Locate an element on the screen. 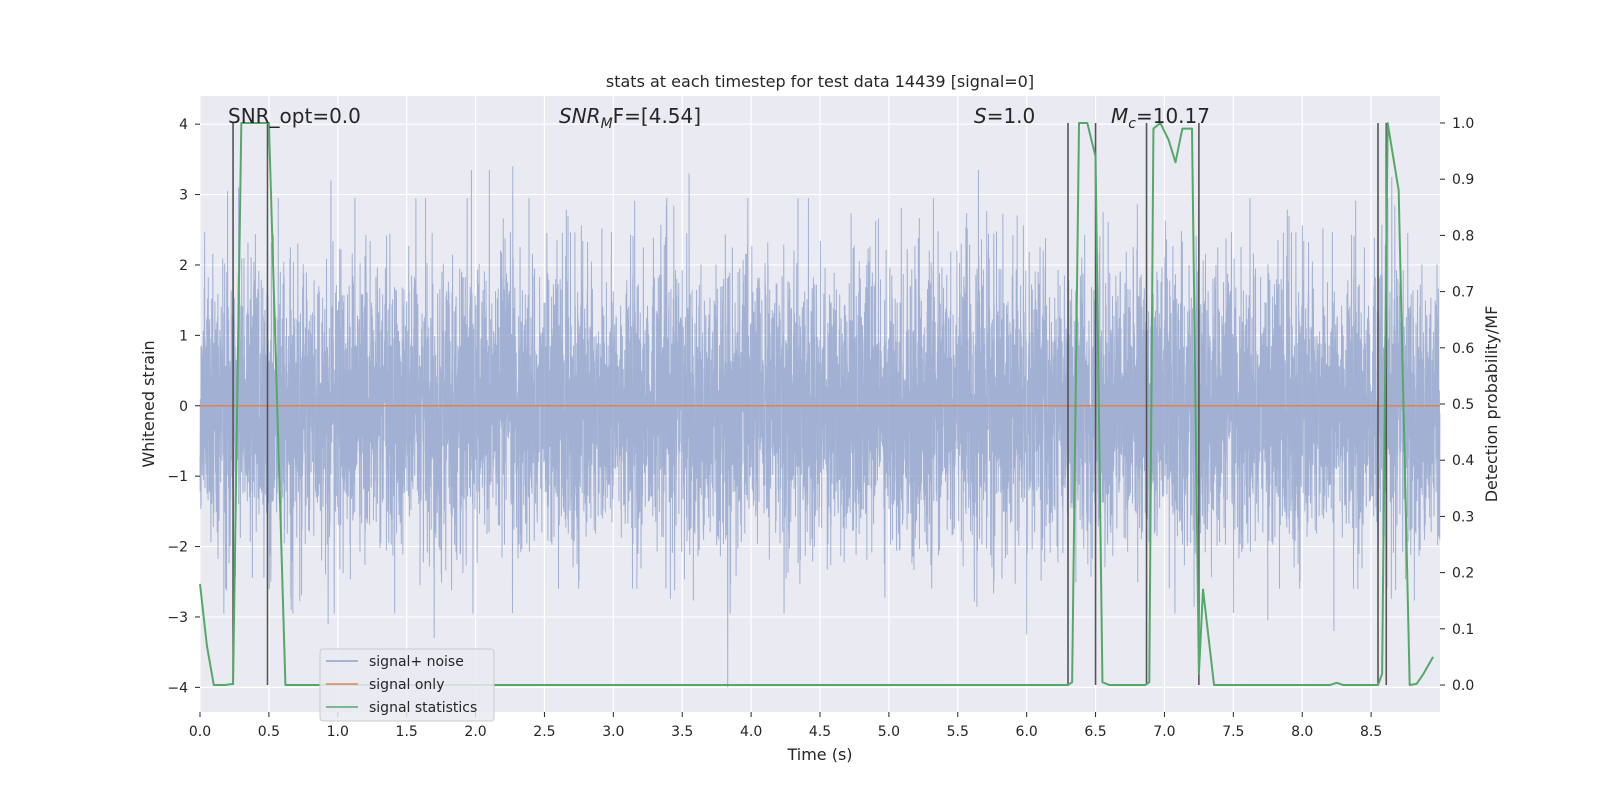 This screenshot has width=1600, height=800. annotation-snr-opt: SNR_opt=0.0 is located at coordinates (294, 116).